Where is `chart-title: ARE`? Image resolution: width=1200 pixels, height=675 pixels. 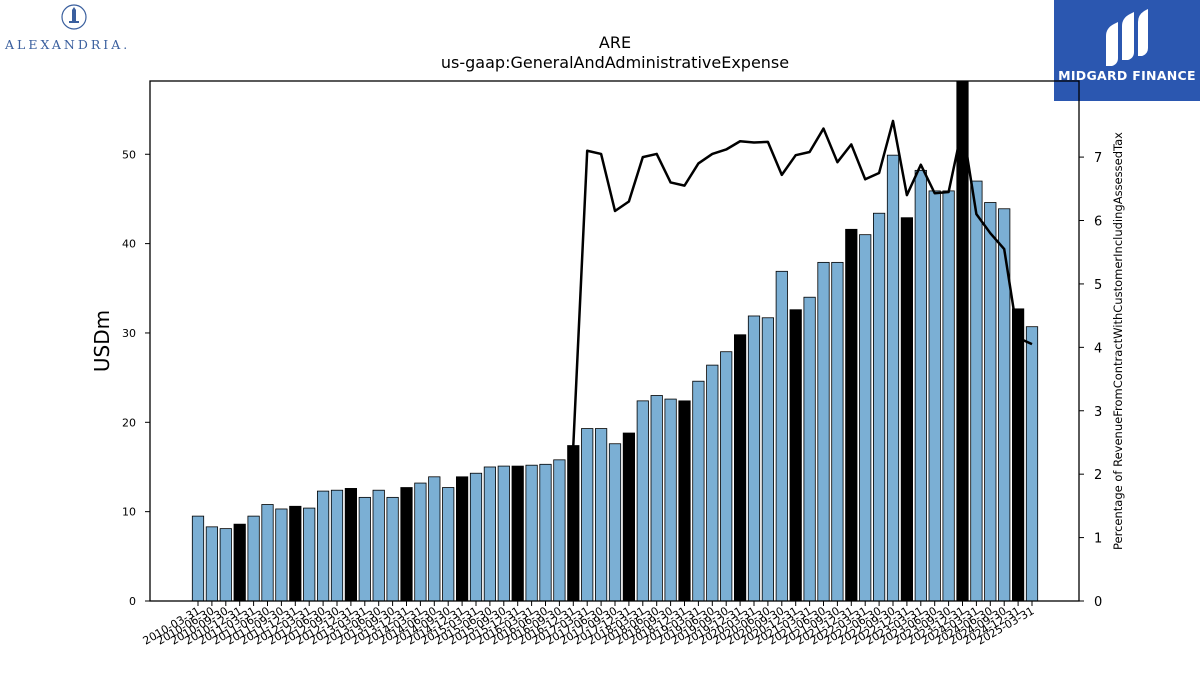 chart-title: ARE is located at coordinates (615, 42).